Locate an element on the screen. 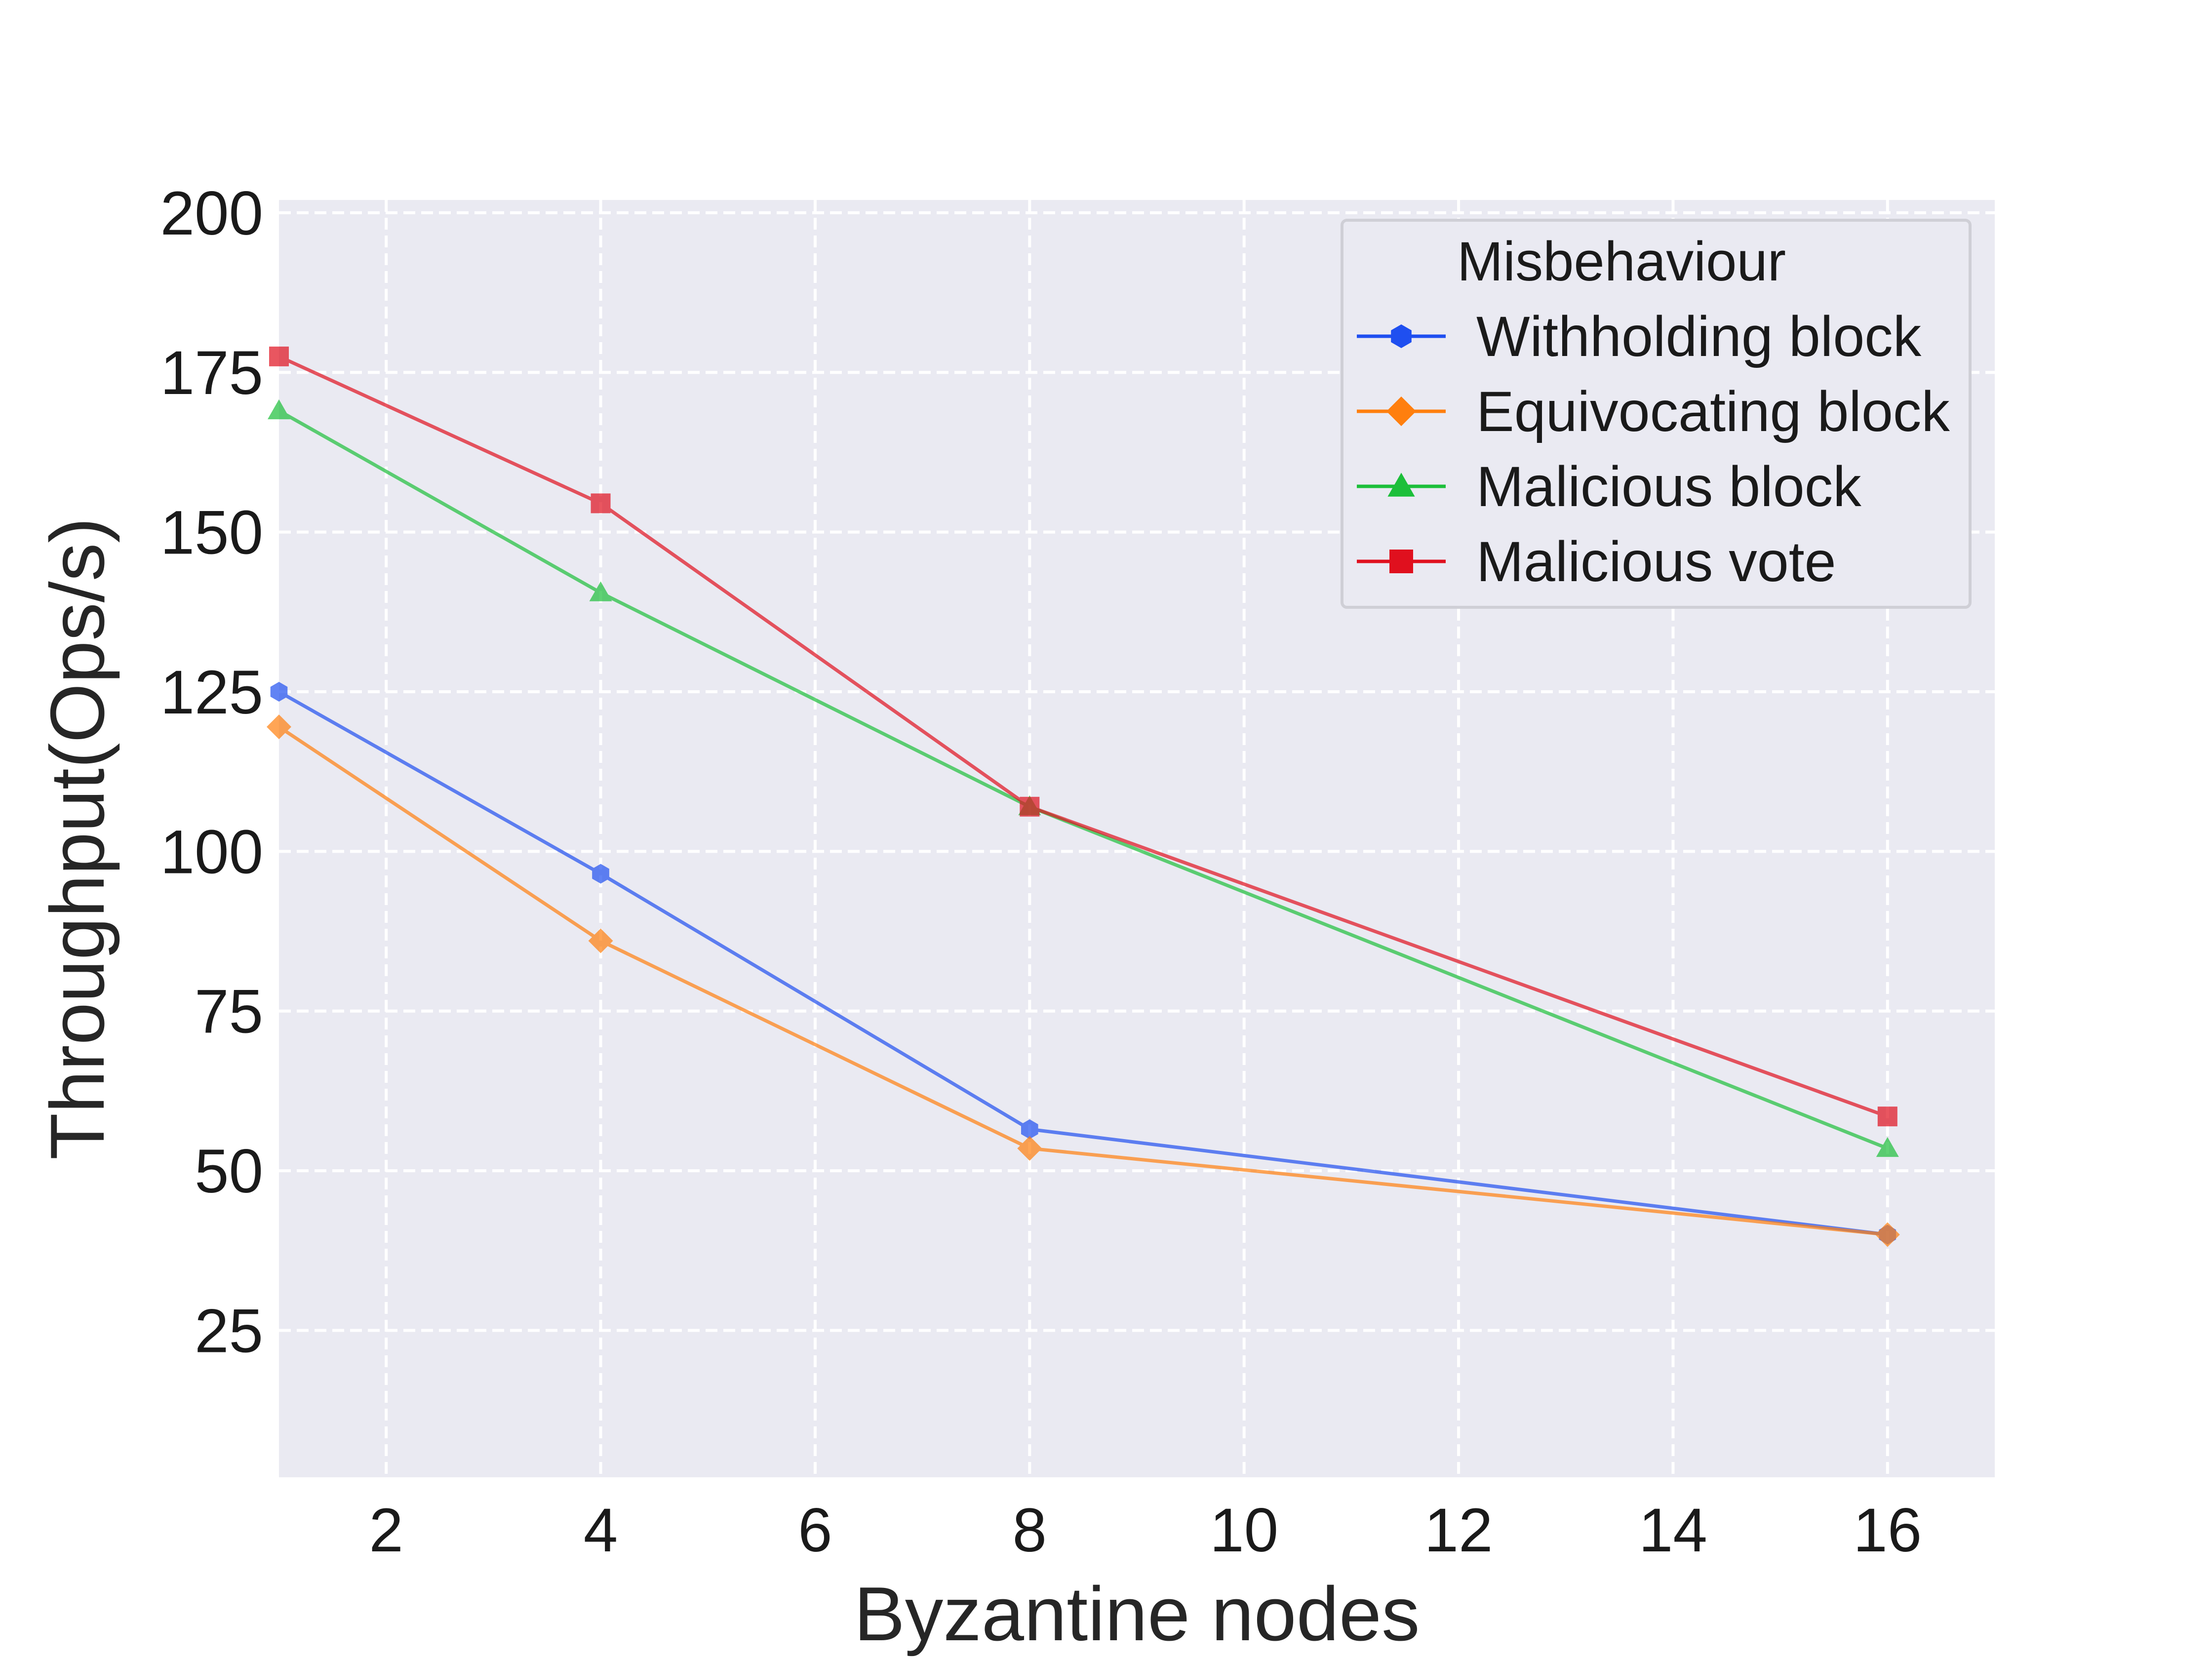 This screenshot has width=2212, height=1659. legend-label: Equivocating block is located at coordinates (1713, 412).